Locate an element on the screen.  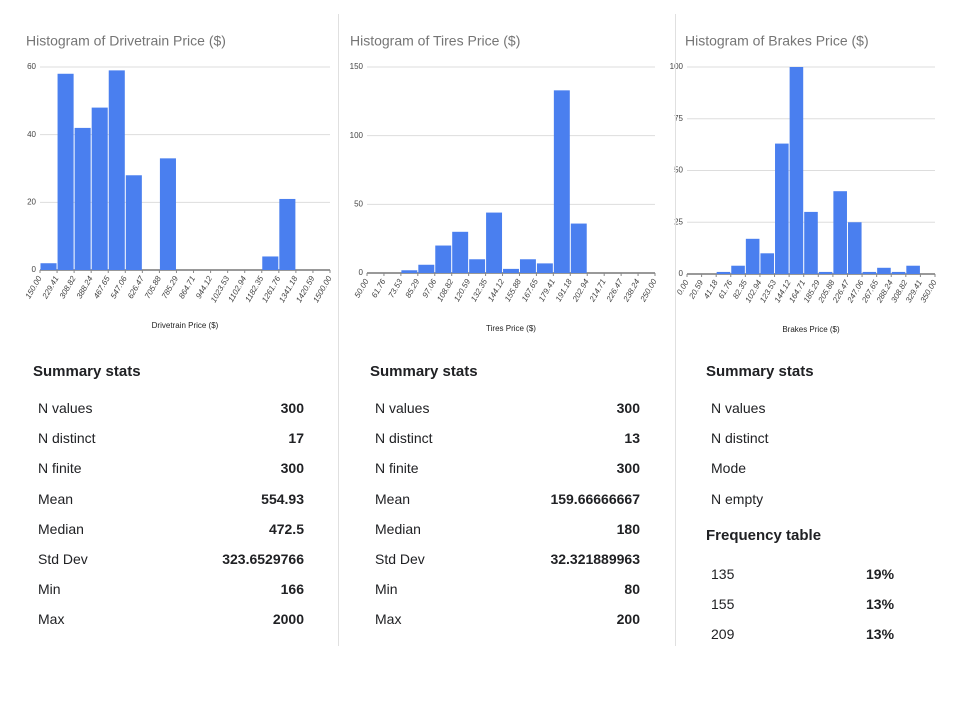
stat-value: 472.5 is located at coordinates (286, 528).